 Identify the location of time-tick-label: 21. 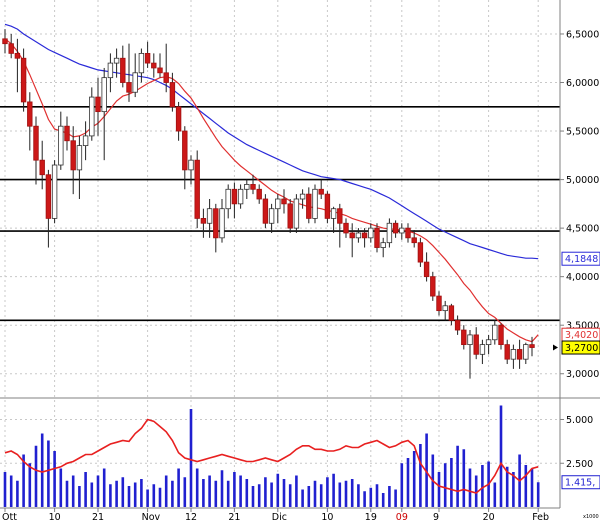
(98, 517).